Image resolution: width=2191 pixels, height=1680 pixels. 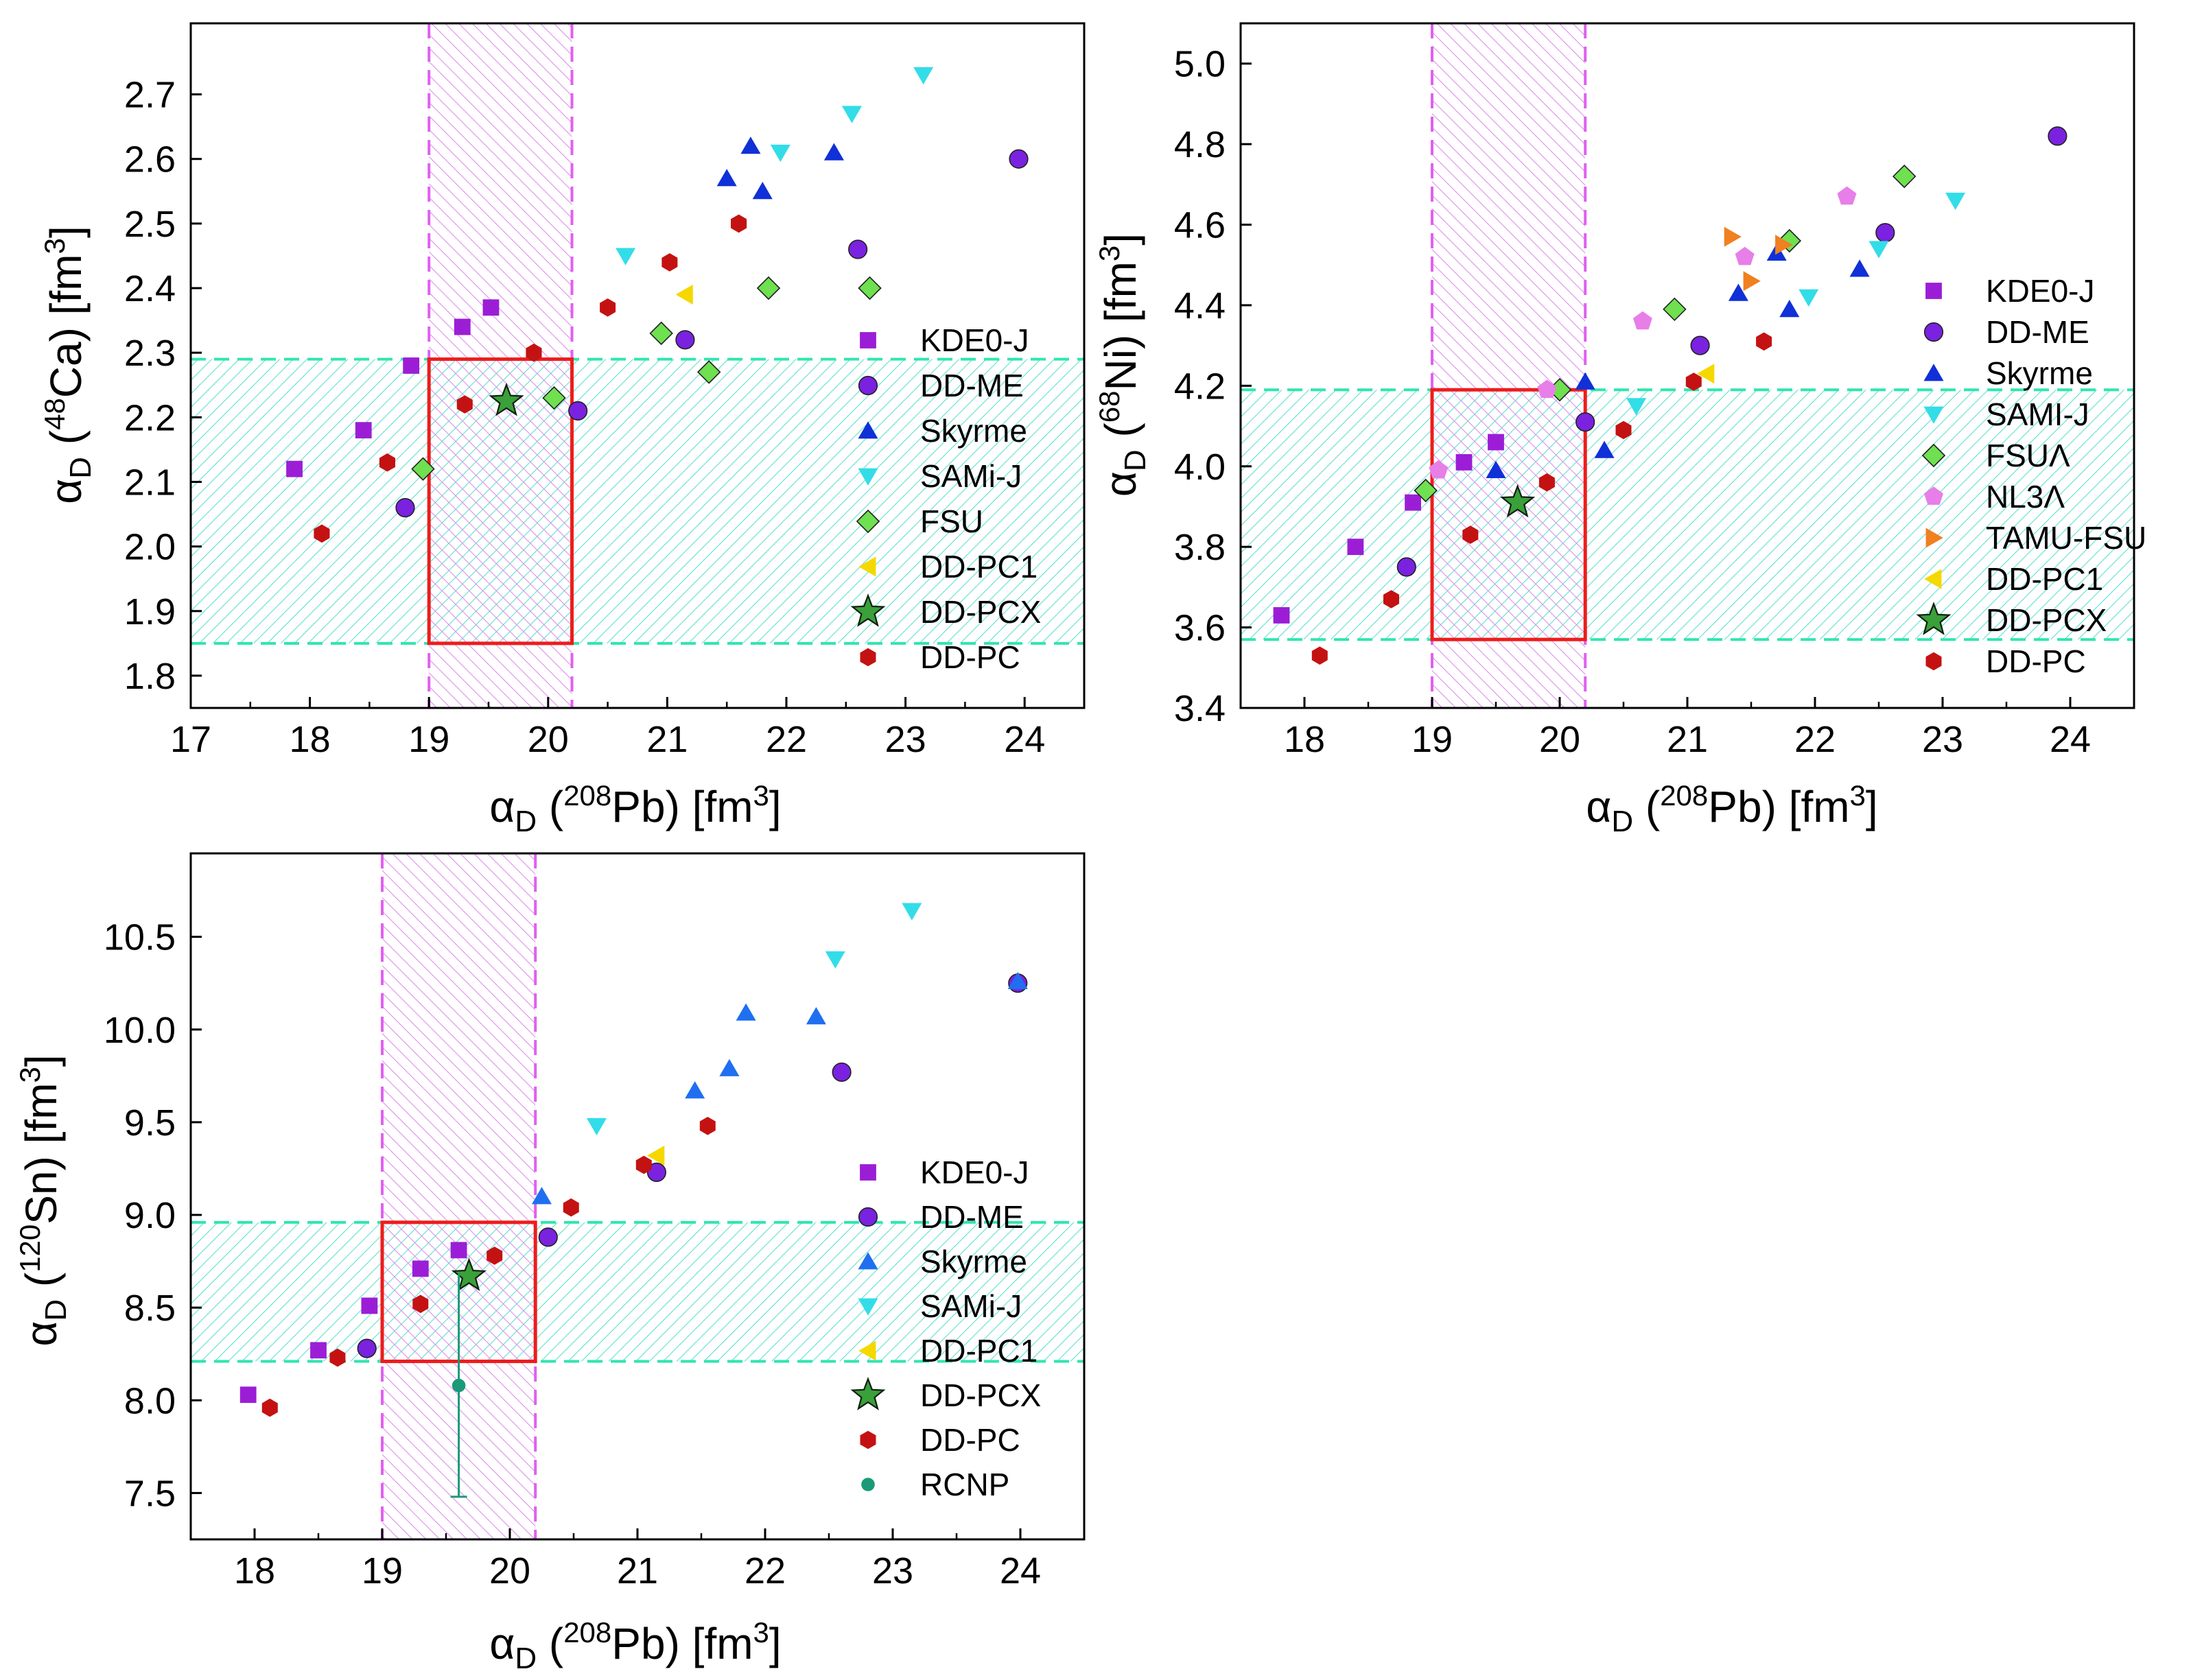 What do you see at coordinates (2038, 414) in the screenshot?
I see `legend-label: SAMI-J` at bounding box center [2038, 414].